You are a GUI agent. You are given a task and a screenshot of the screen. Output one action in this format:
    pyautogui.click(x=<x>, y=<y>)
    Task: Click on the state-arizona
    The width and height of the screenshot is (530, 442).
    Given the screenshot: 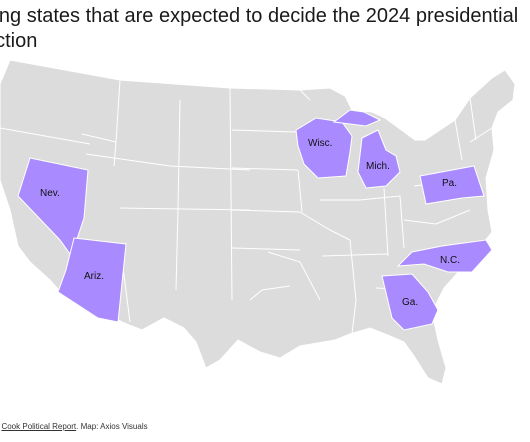 What is the action you would take?
    pyautogui.click(x=92, y=280)
    